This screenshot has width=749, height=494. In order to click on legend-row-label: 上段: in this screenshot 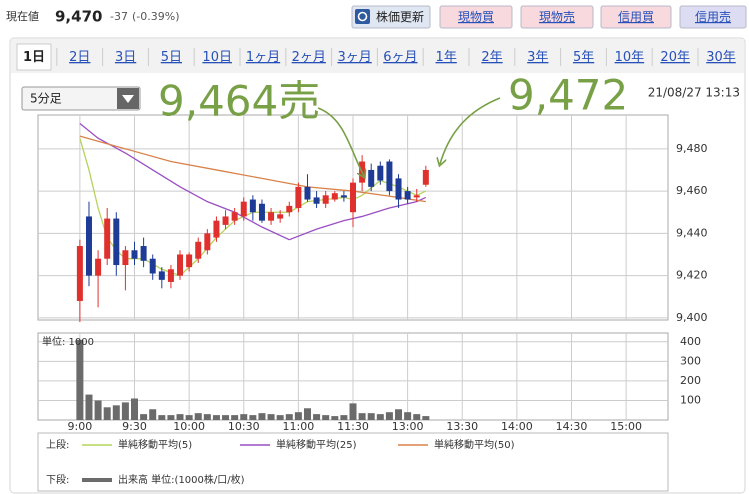, I will do `click(57, 444)`.